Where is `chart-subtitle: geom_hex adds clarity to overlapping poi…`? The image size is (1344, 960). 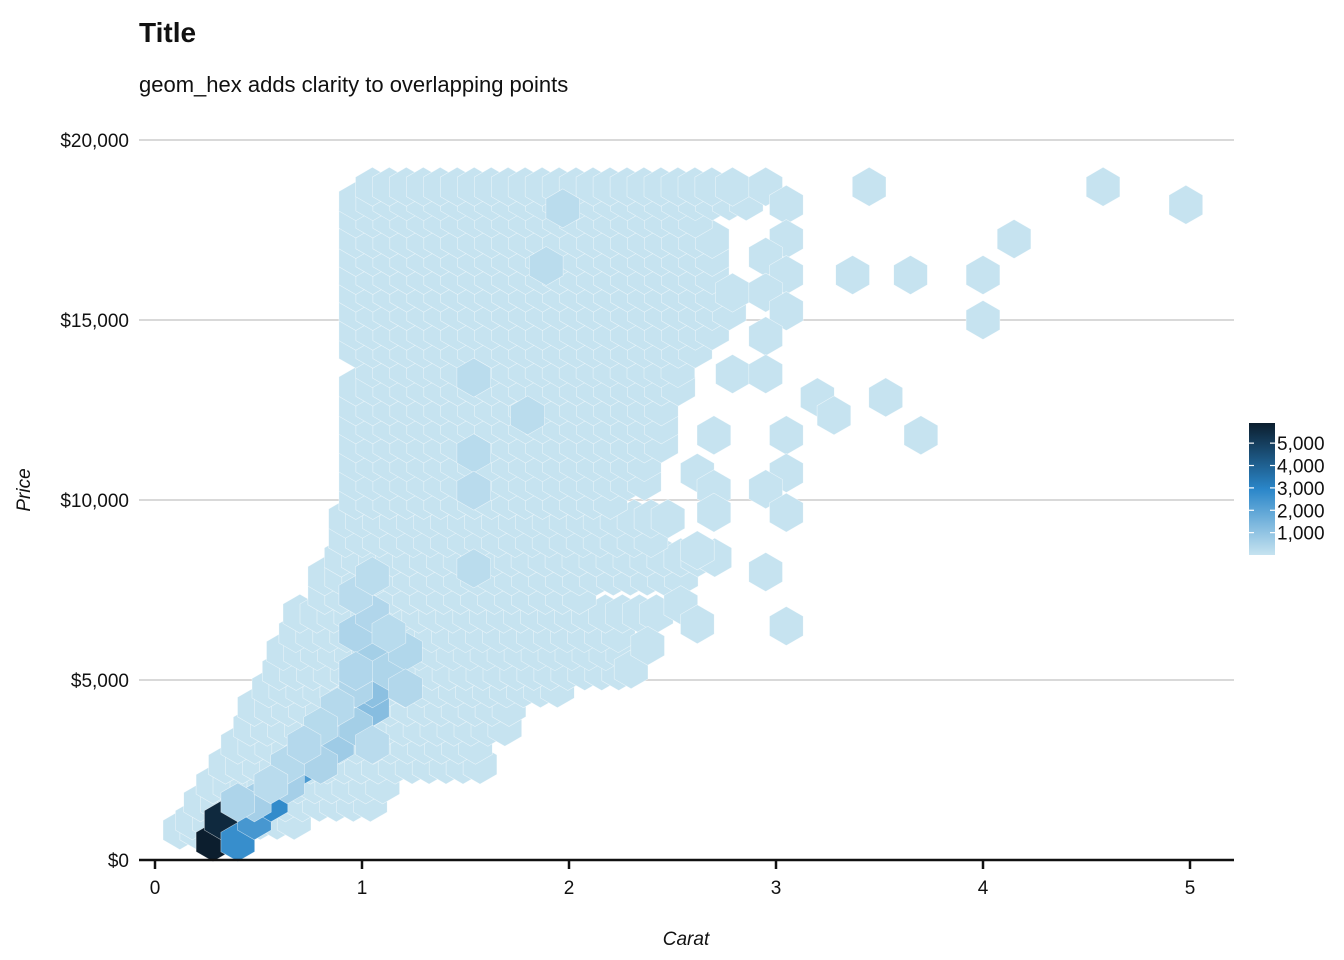 chart-subtitle: geom_hex adds clarity to overlapping poi… is located at coordinates (353, 84).